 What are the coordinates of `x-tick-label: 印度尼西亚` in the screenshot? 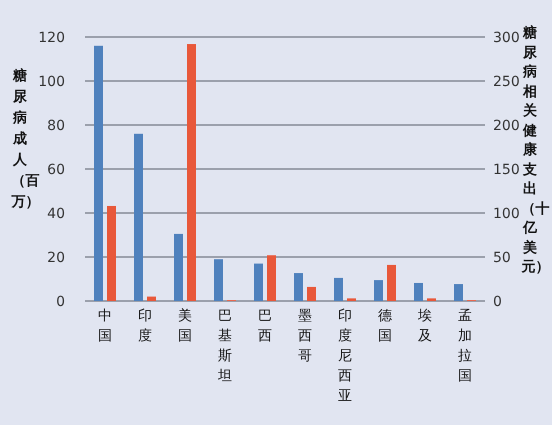 It's located at (345, 356).